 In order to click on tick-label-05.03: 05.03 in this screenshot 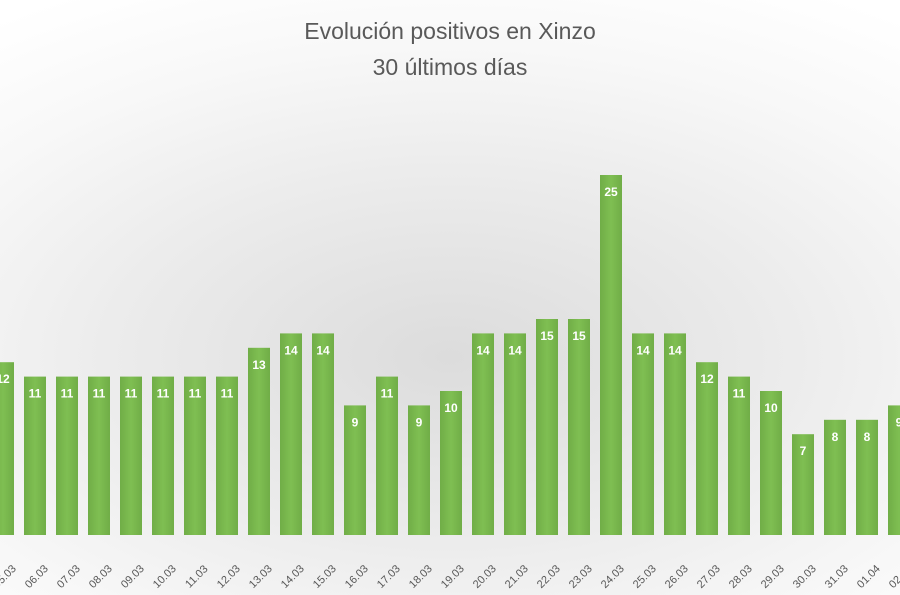, I will do `click(9, 577)`.